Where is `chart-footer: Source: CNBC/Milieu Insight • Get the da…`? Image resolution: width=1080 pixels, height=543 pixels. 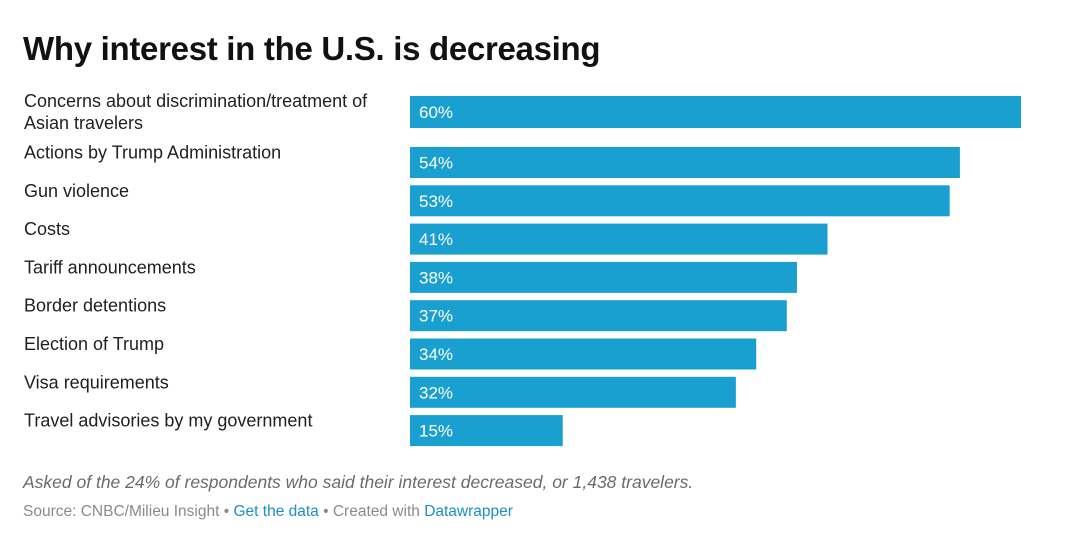 chart-footer: Source: CNBC/Milieu Insight • Get the da… is located at coordinates (268, 512).